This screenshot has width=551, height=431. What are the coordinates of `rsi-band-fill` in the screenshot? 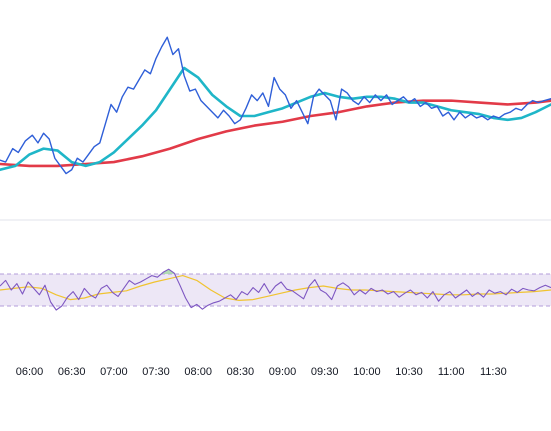 It's located at (275, 290).